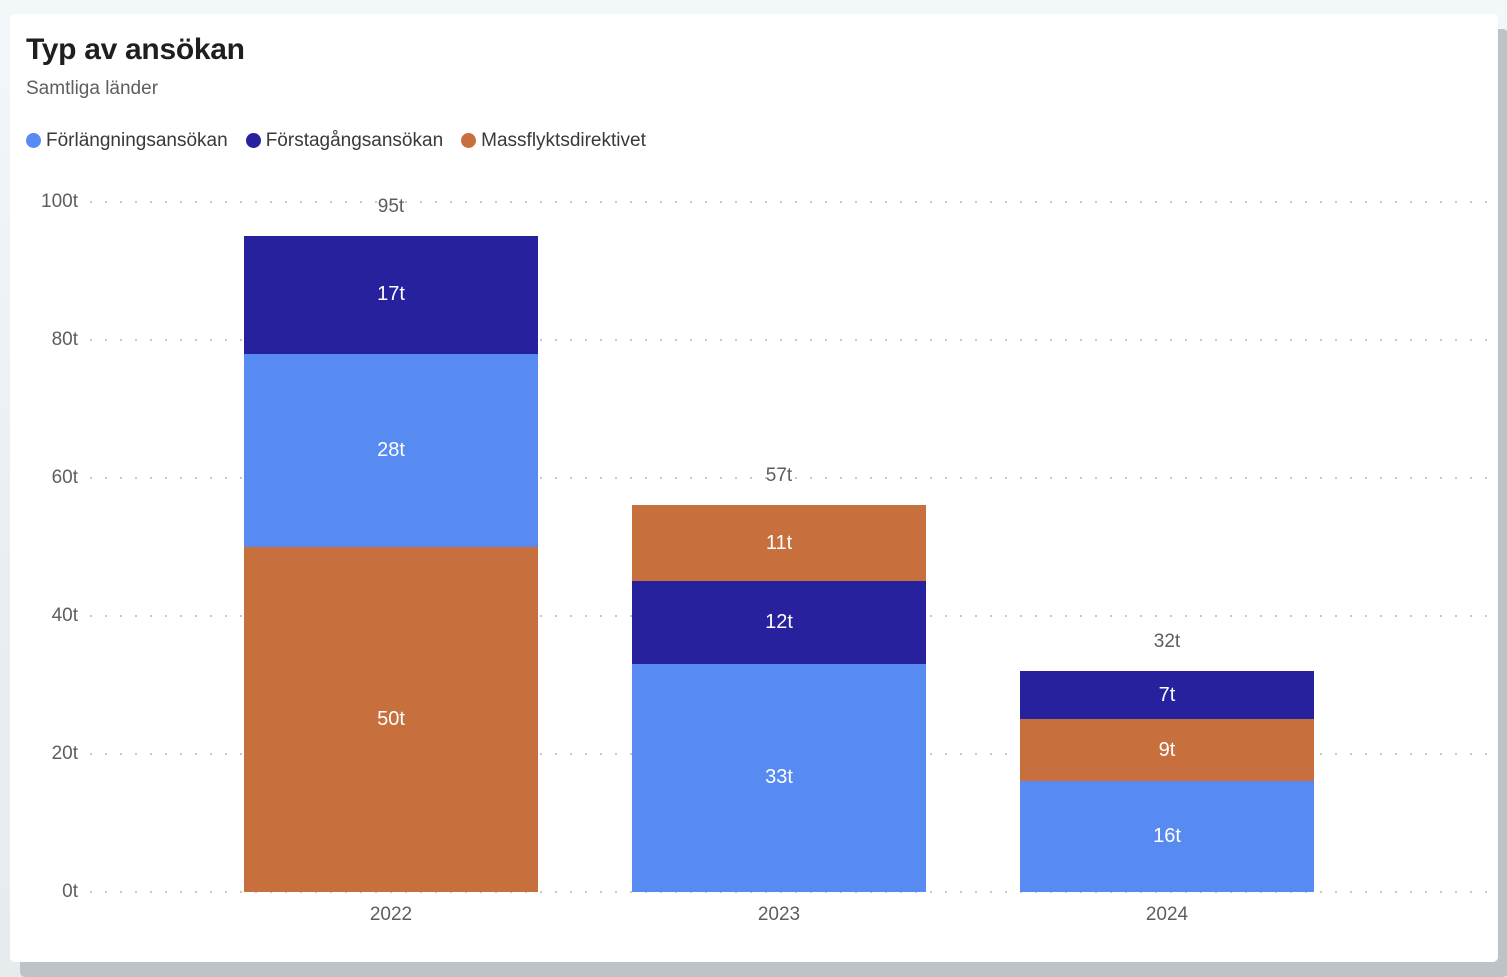  Describe the element at coordinates (70, 891) in the screenshot. I see `y-axis-tick-label: 0t` at that location.